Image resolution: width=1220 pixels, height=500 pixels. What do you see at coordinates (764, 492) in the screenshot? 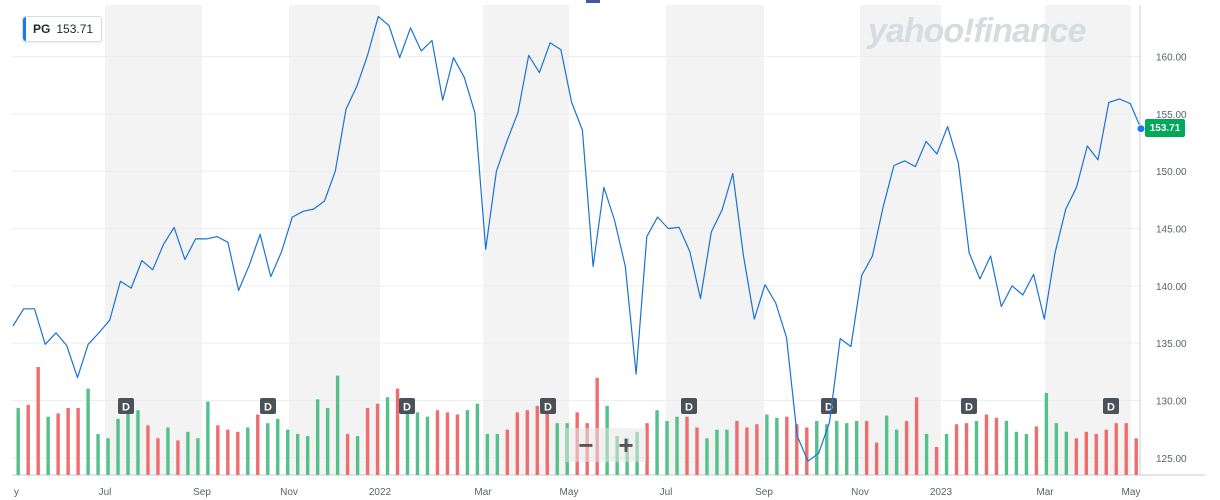
I see `x-tick-label: Sep` at bounding box center [764, 492].